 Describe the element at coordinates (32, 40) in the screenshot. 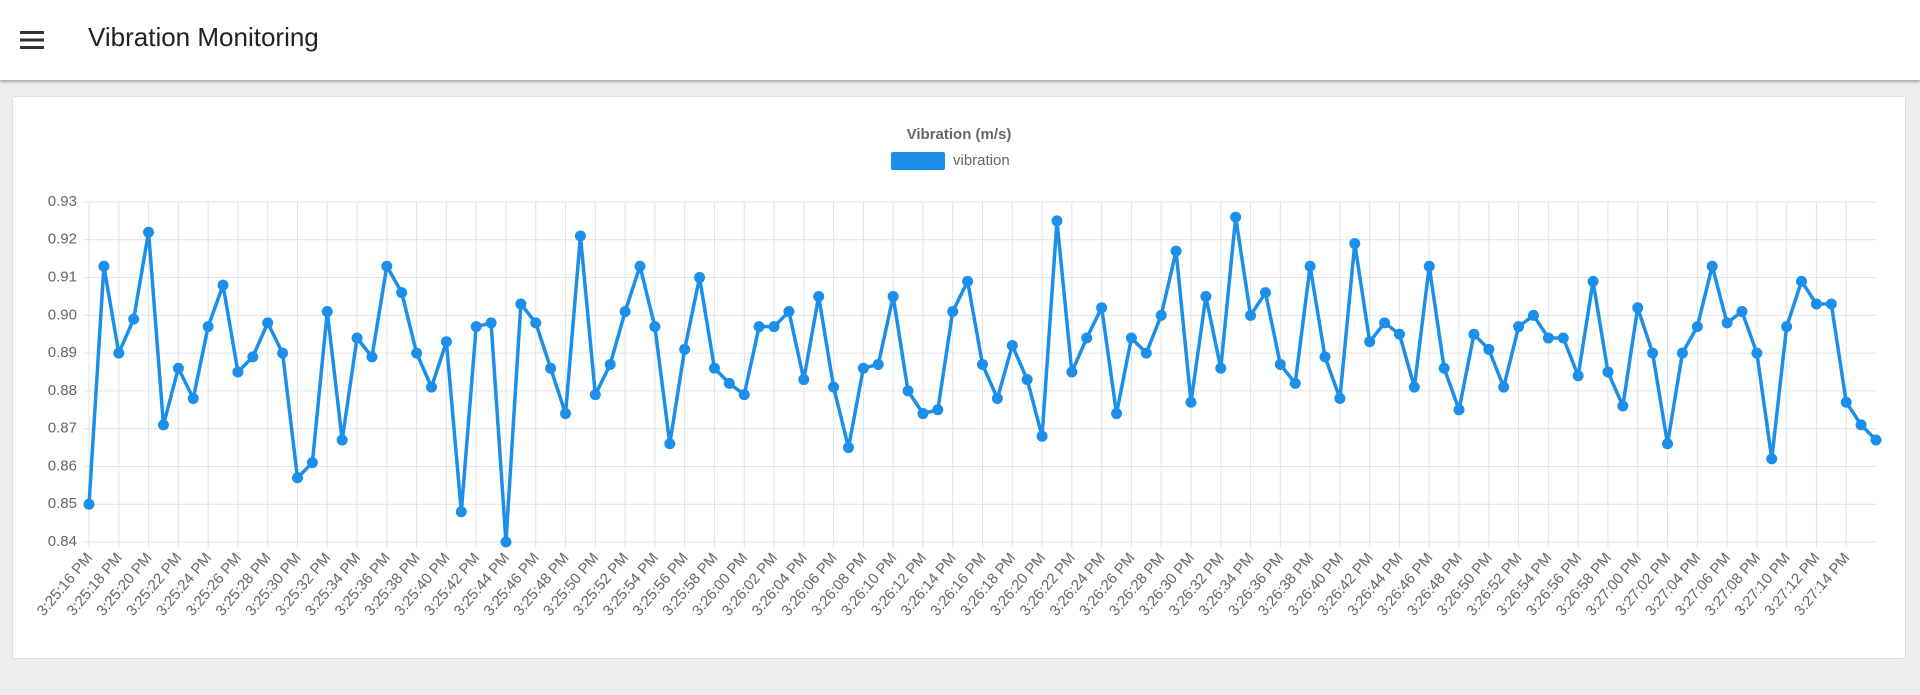

I see `menu-button` at that location.